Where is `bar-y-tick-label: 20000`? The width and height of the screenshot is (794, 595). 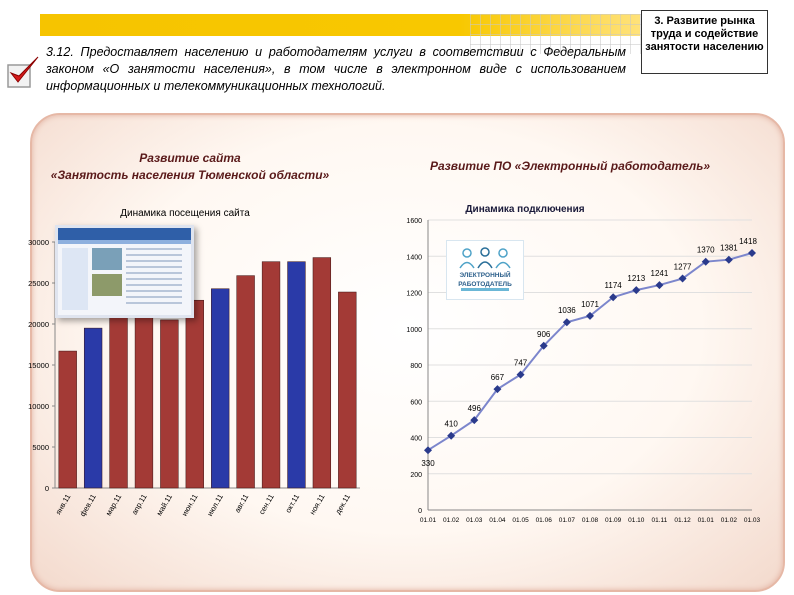
bar-y-tick-label: 20000 is located at coordinates (38, 324).